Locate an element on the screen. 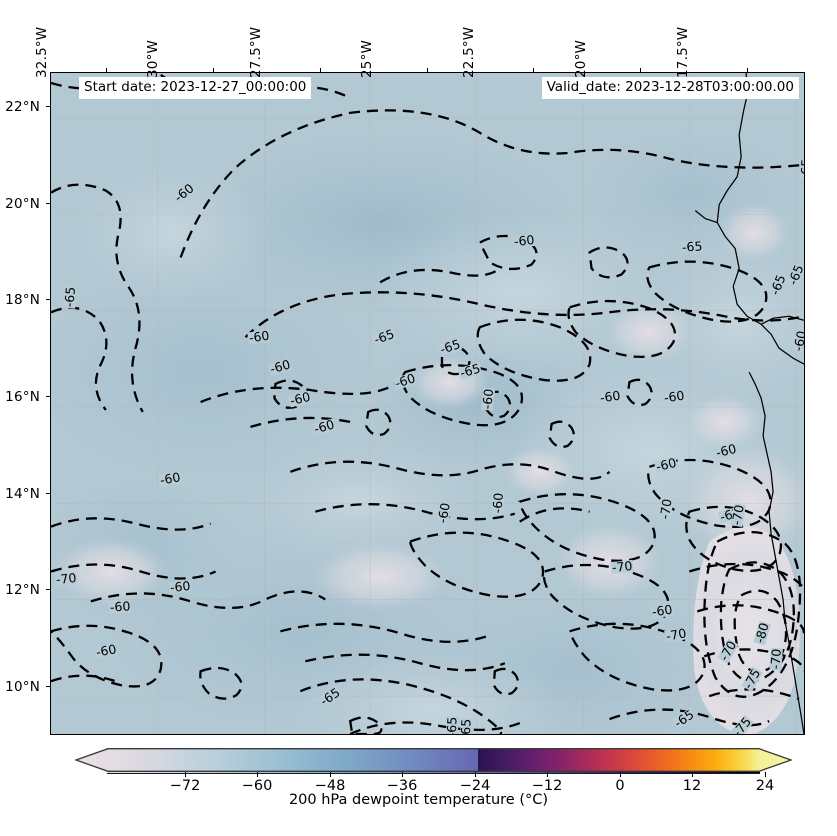 This screenshot has height=836, width=837. ytick-label-10N: 10°N is located at coordinates (22, 687).